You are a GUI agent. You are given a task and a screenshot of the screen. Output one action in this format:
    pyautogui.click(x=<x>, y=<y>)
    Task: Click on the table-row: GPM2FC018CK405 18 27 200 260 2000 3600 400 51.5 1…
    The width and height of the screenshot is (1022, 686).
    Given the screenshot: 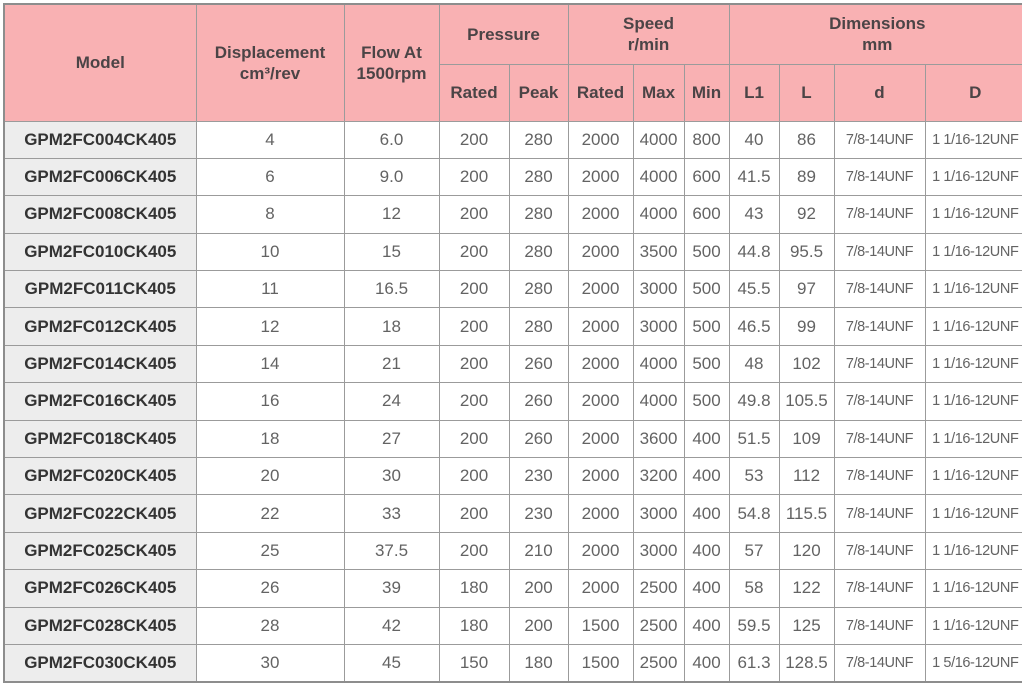 What is the action you would take?
    pyautogui.click(x=512, y=439)
    